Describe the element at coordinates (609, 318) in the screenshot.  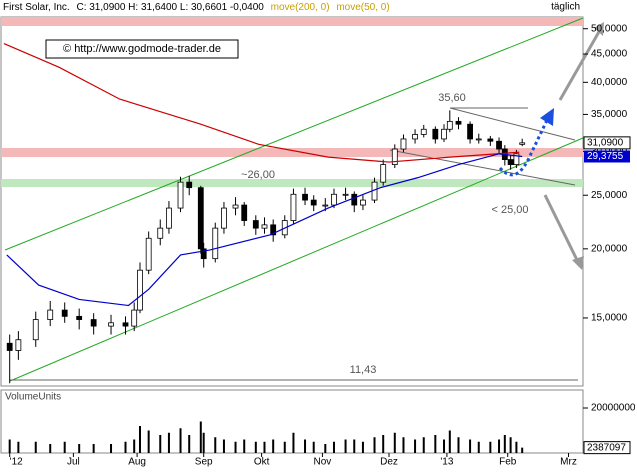
I see `y-tick-label: 15,0000` at that location.